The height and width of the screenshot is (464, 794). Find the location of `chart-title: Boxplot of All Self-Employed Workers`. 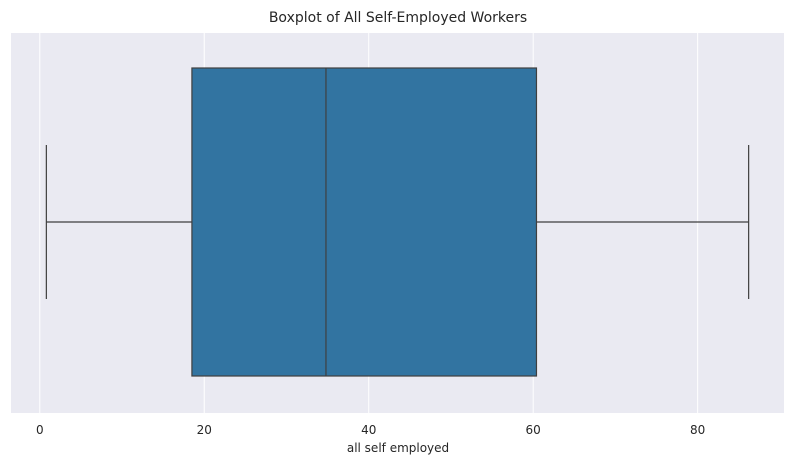

chart-title: Boxplot of All Self-Employed Workers is located at coordinates (398, 18).